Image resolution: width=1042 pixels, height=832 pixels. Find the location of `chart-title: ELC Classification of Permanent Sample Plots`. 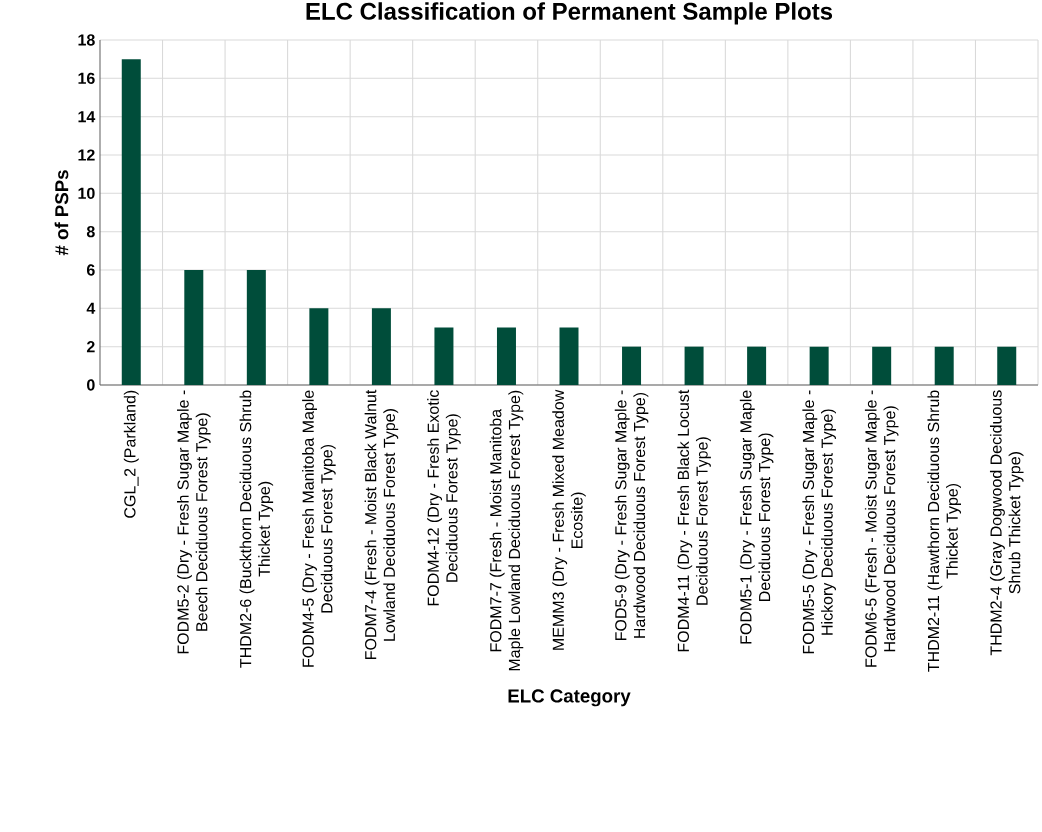

chart-title: ELC Classification of Permanent Sample Plots is located at coordinates (569, 13).